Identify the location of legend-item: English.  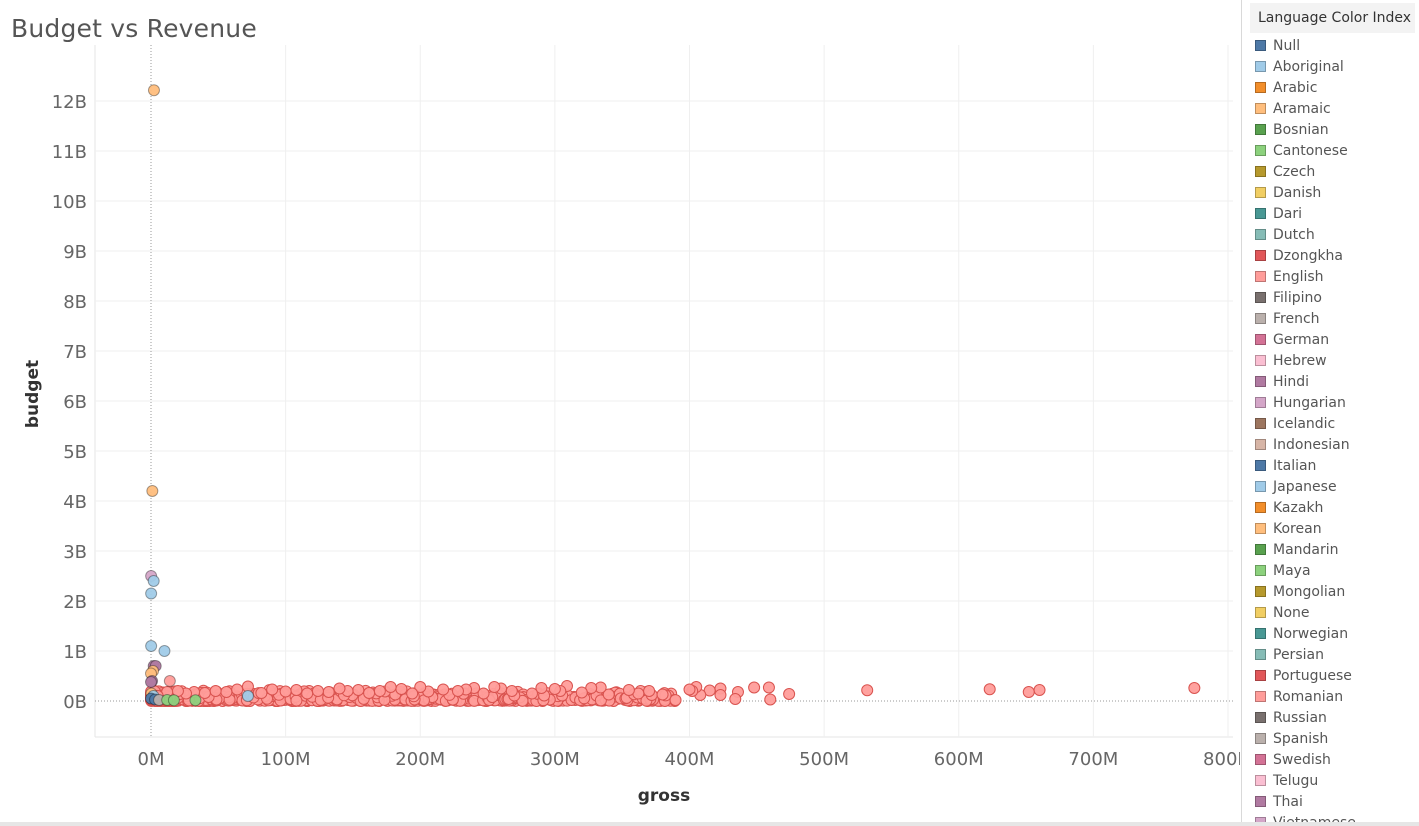
(1305, 276).